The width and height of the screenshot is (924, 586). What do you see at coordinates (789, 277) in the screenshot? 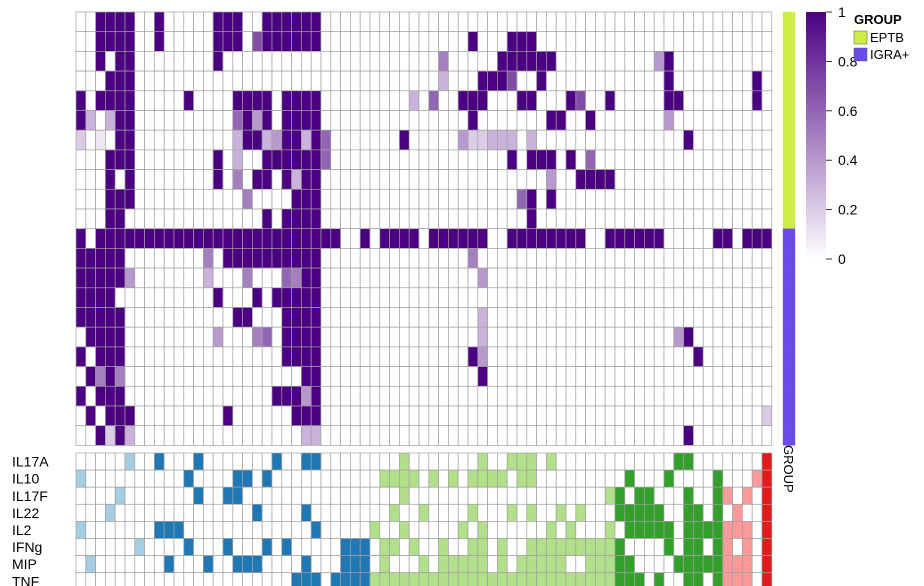
I see `group-bar-cell` at bounding box center [789, 277].